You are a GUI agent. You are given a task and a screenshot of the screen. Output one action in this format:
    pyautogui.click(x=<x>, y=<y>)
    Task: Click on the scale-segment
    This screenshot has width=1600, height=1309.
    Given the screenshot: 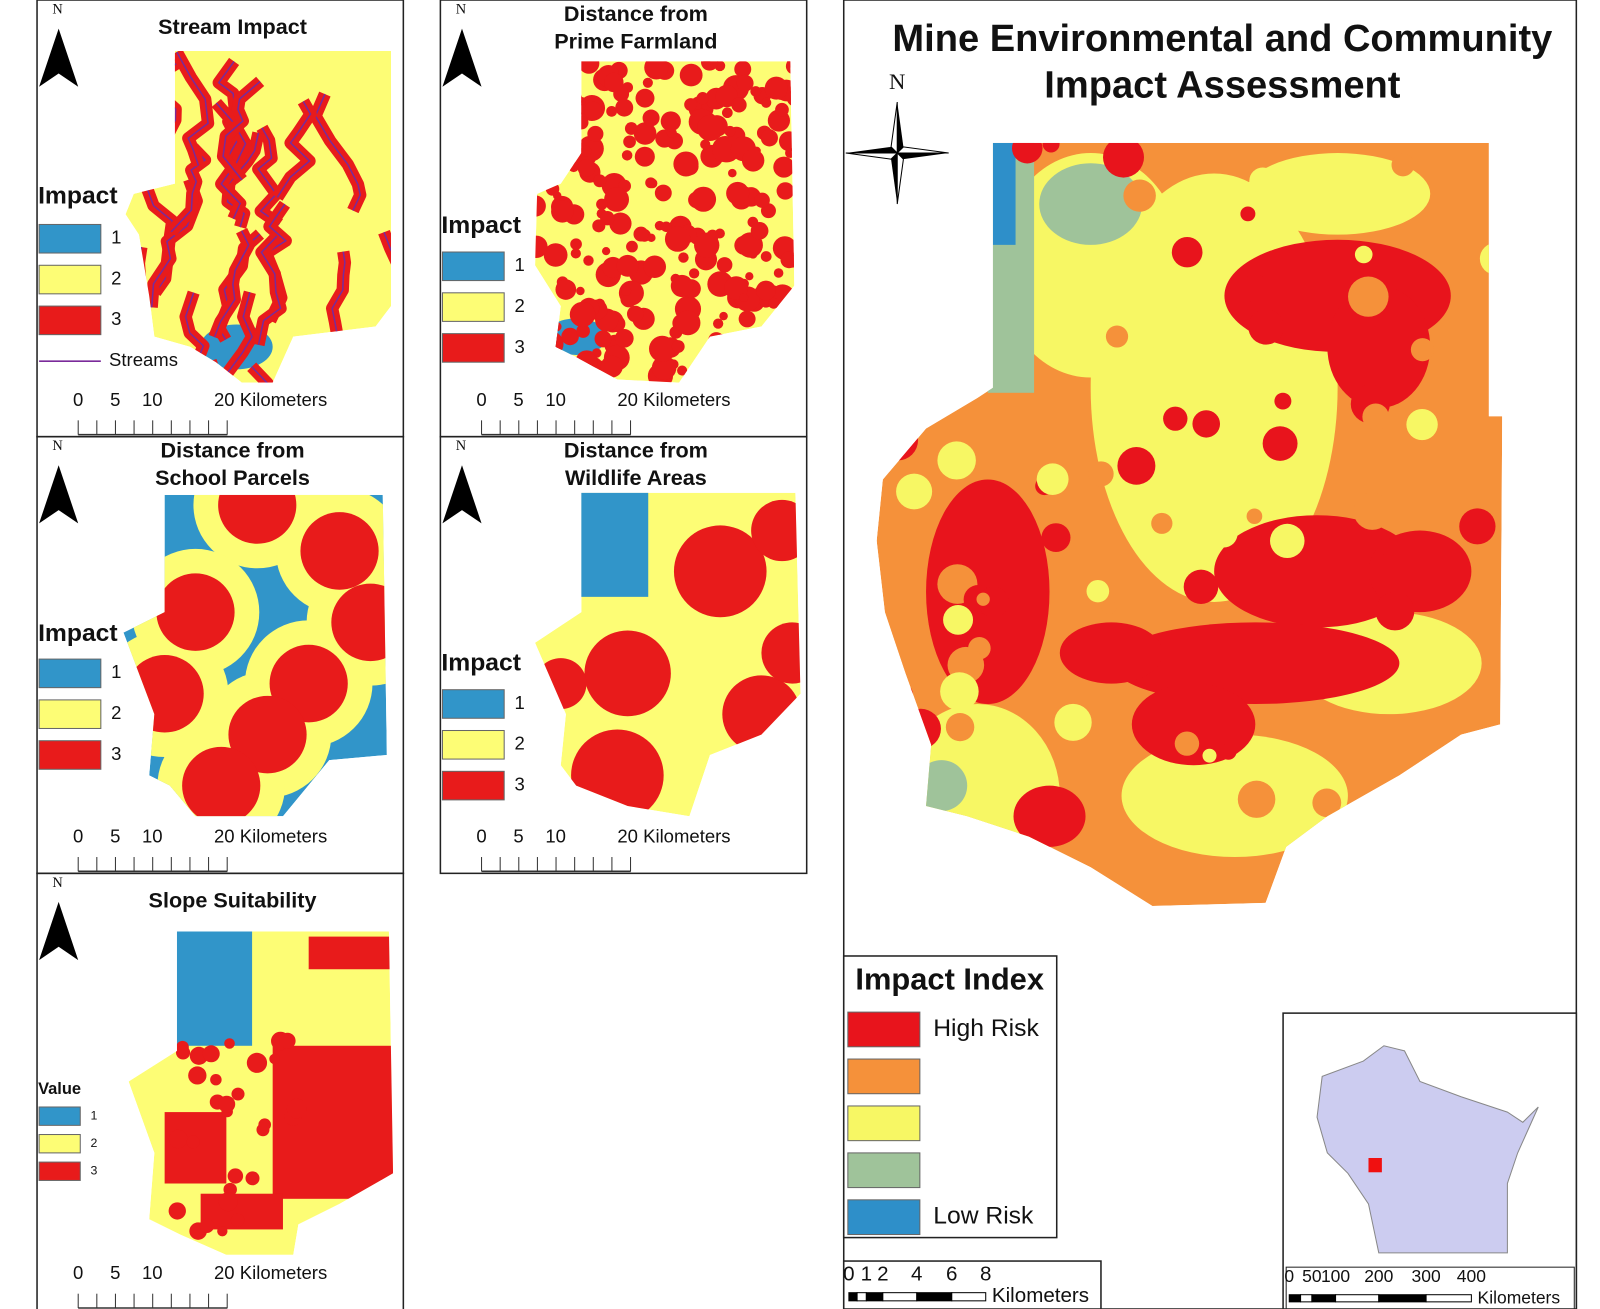 What is the action you would take?
    pyautogui.click(x=861, y=1297)
    